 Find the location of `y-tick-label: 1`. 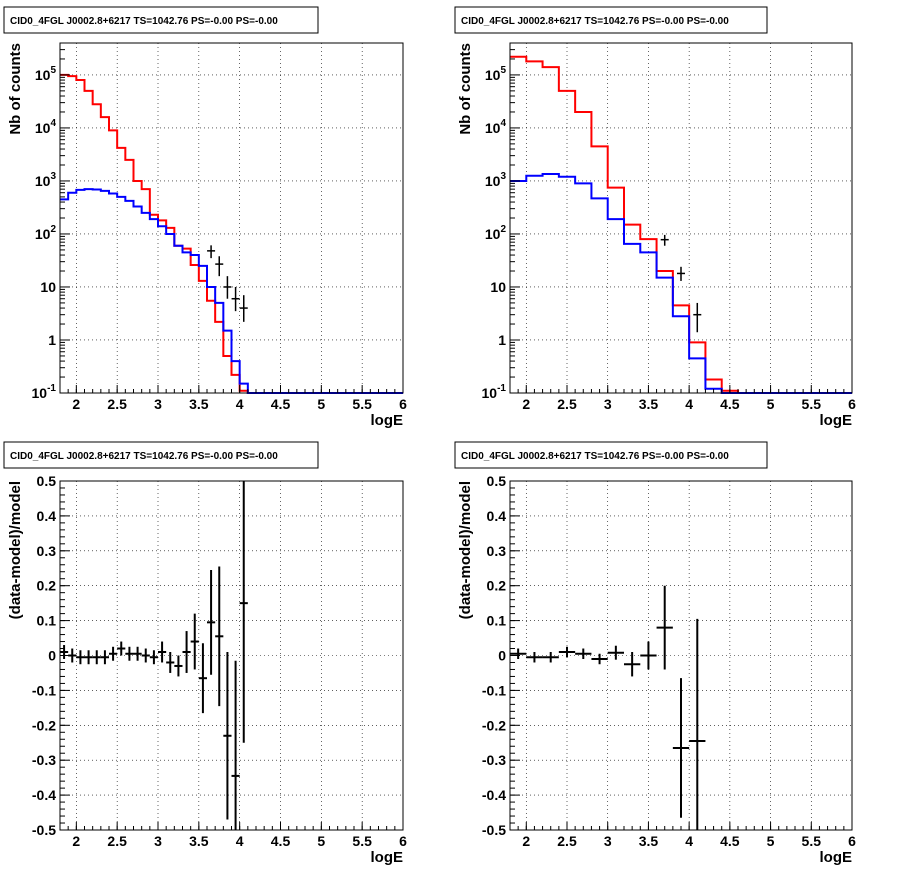

y-tick-label: 1 is located at coordinates (52, 340).